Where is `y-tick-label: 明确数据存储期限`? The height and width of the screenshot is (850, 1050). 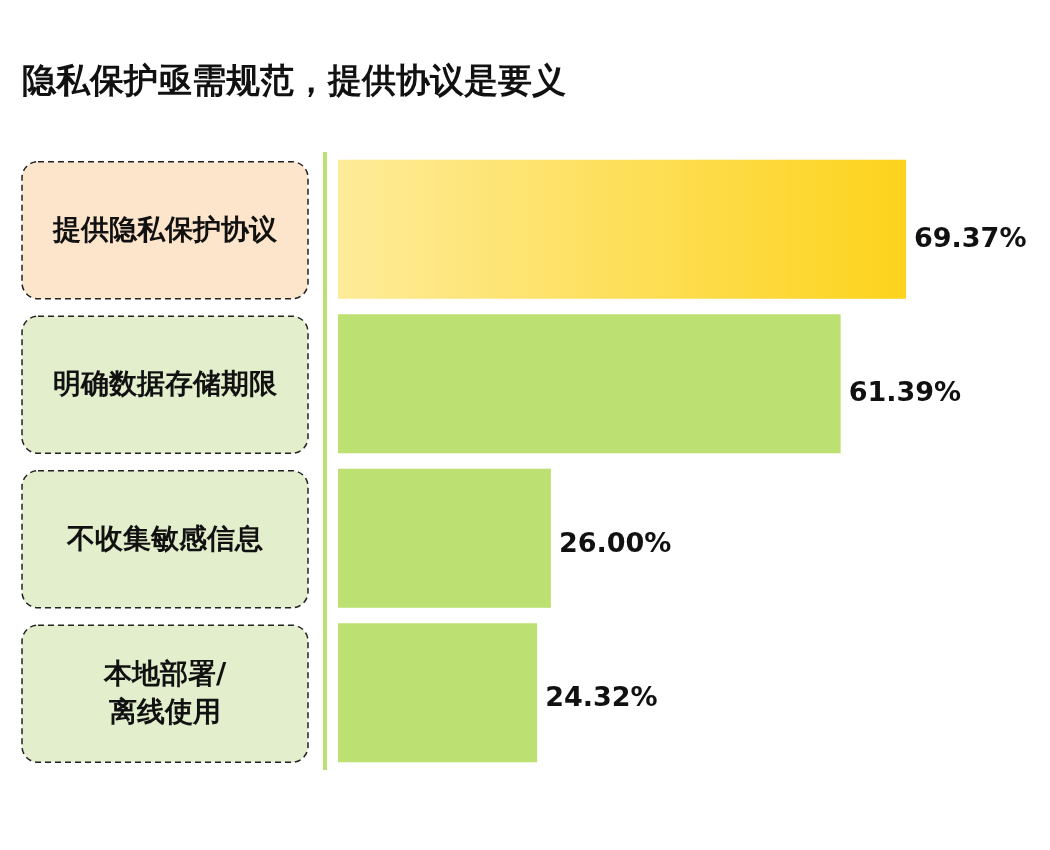 y-tick-label: 明确数据存储期限 is located at coordinates (165, 384).